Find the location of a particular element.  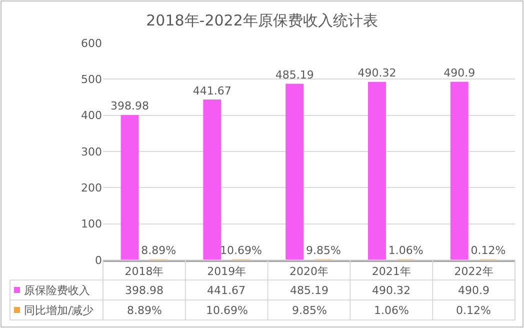

data-label: 10.69% is located at coordinates (227, 310).